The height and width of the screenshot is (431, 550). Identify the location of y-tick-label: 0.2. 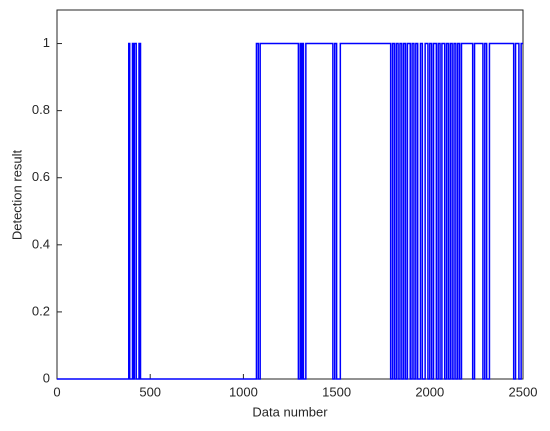
(41, 310).